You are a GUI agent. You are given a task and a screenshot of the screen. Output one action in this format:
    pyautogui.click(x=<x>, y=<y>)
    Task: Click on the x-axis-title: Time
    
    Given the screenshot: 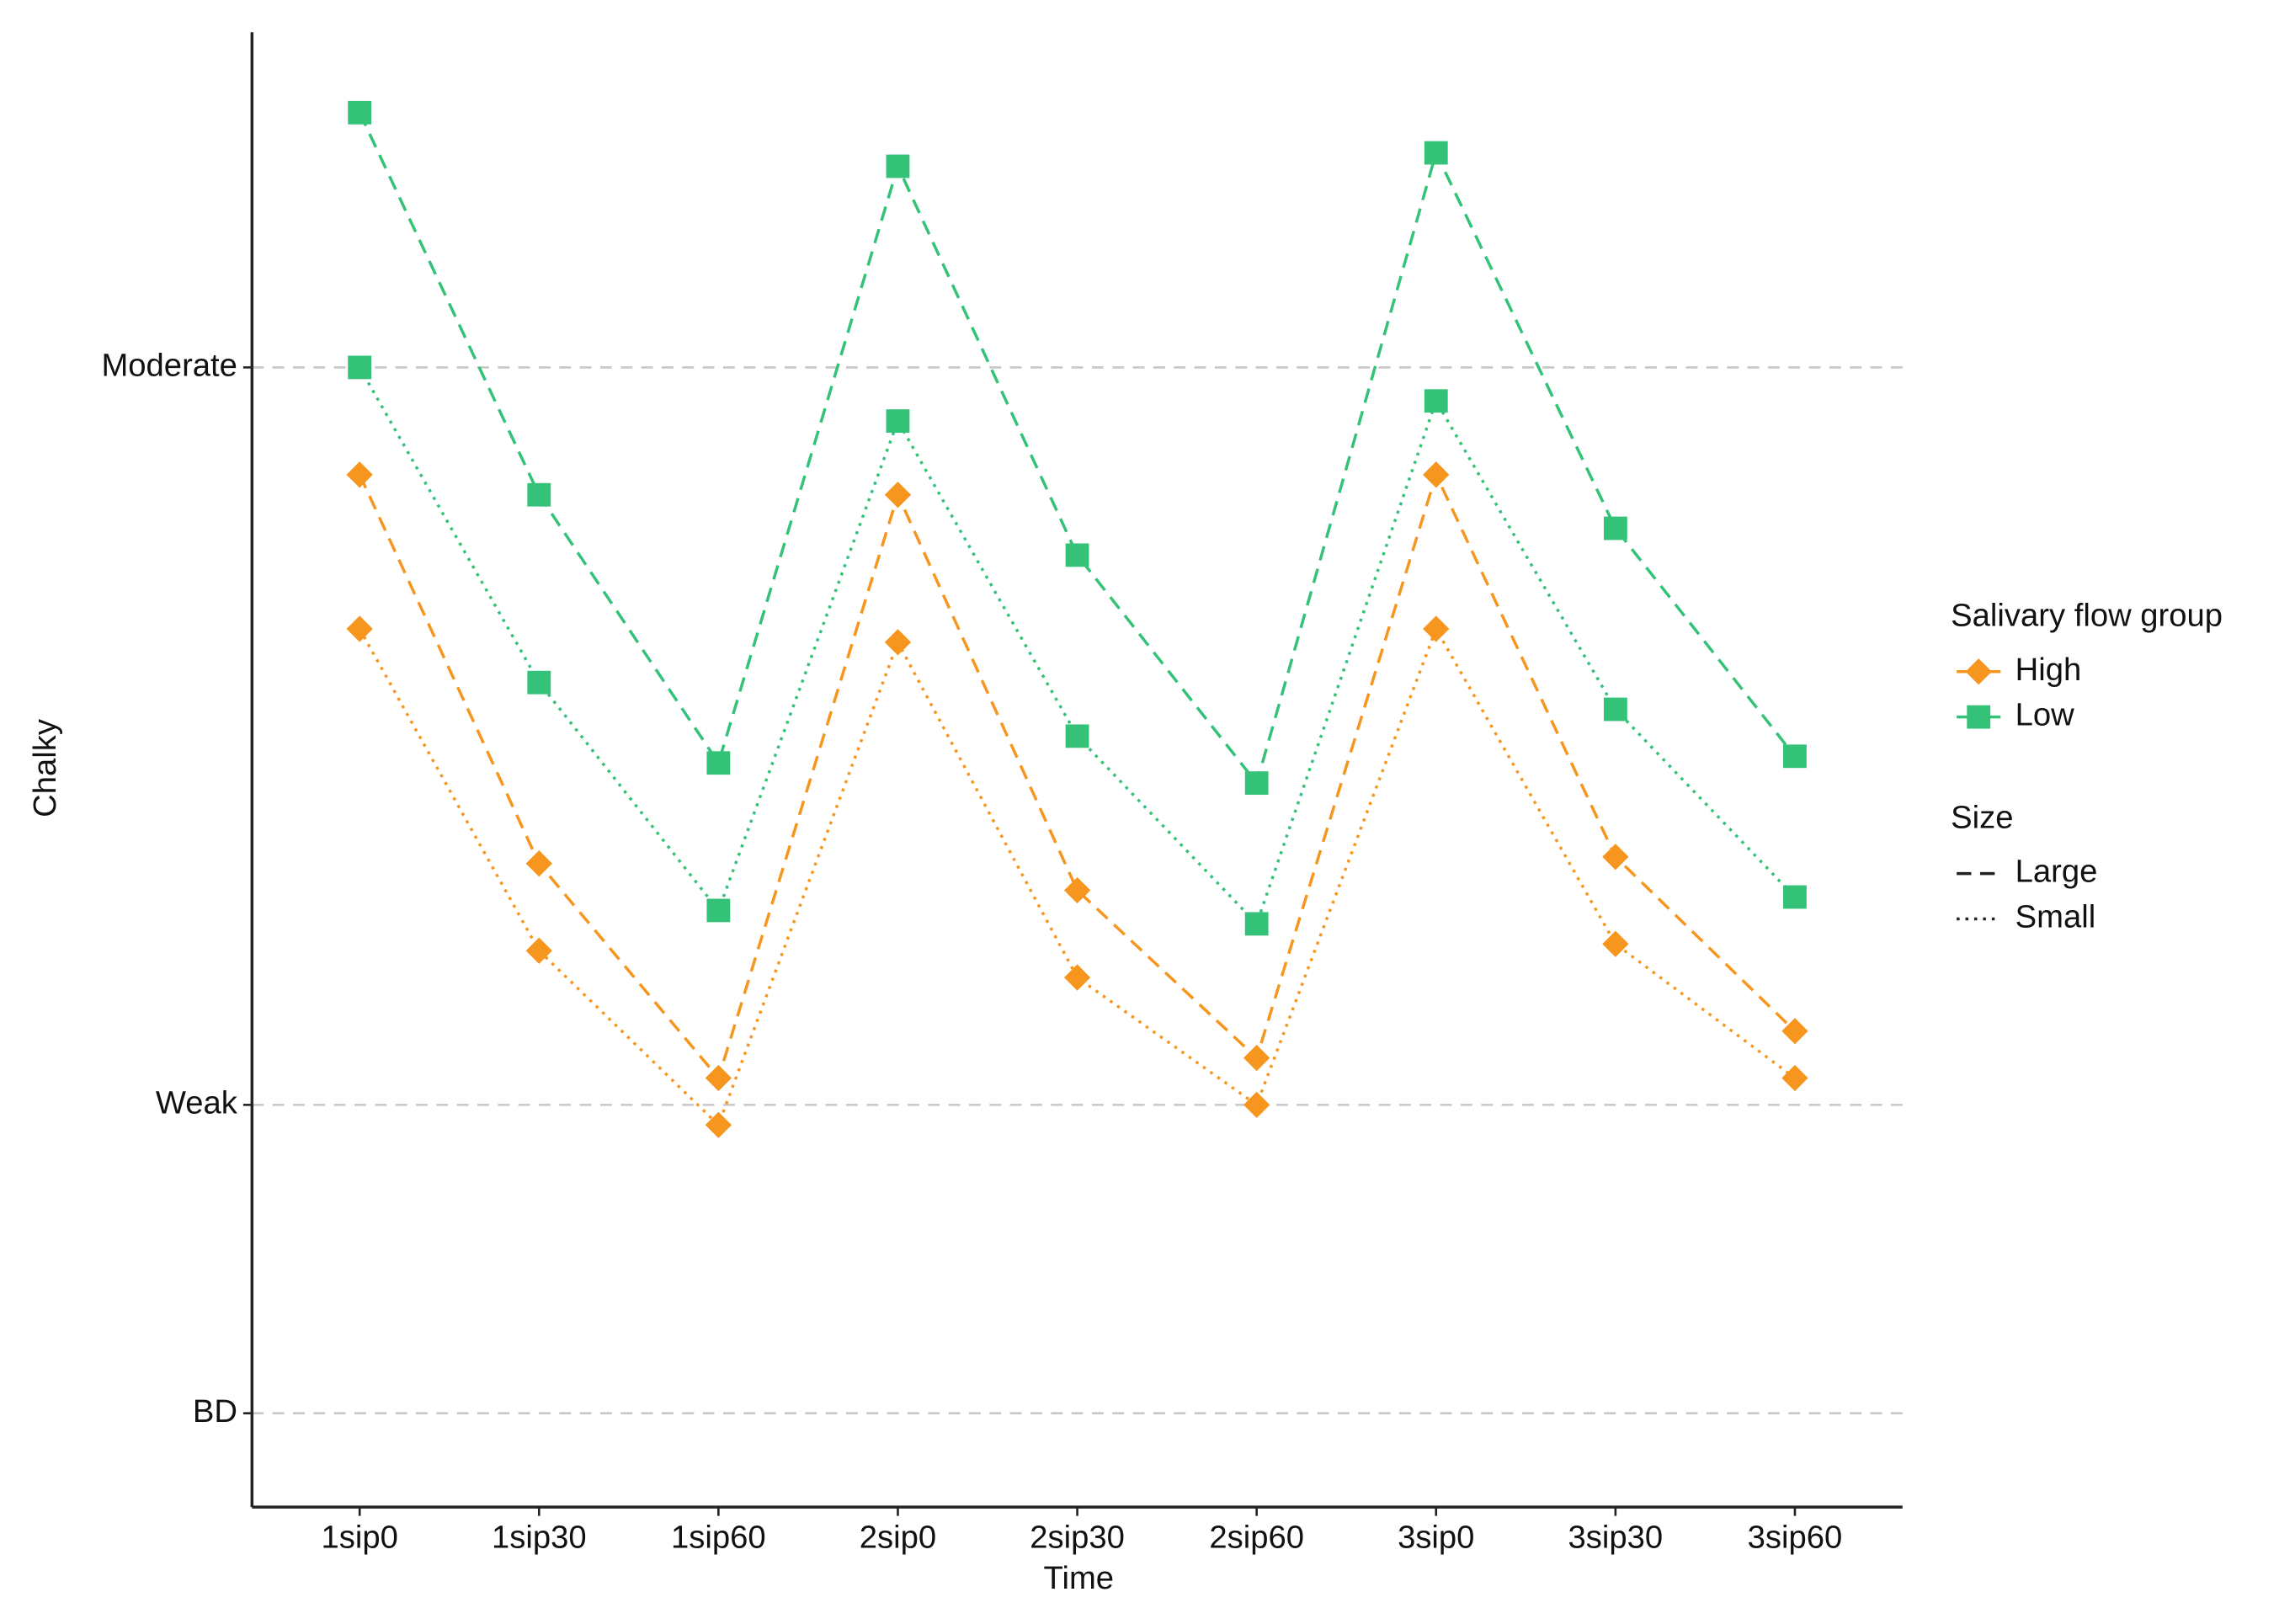 What is the action you would take?
    pyautogui.click(x=1079, y=1578)
    